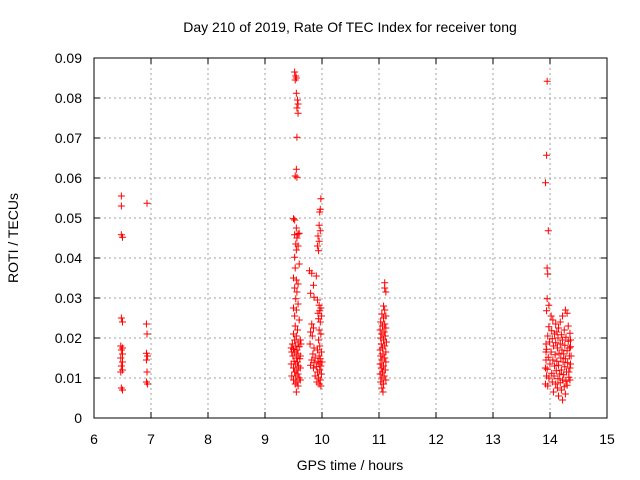 The width and height of the screenshot is (640, 480). Describe the element at coordinates (322, 439) in the screenshot. I see `x-tick-label: 10` at that location.